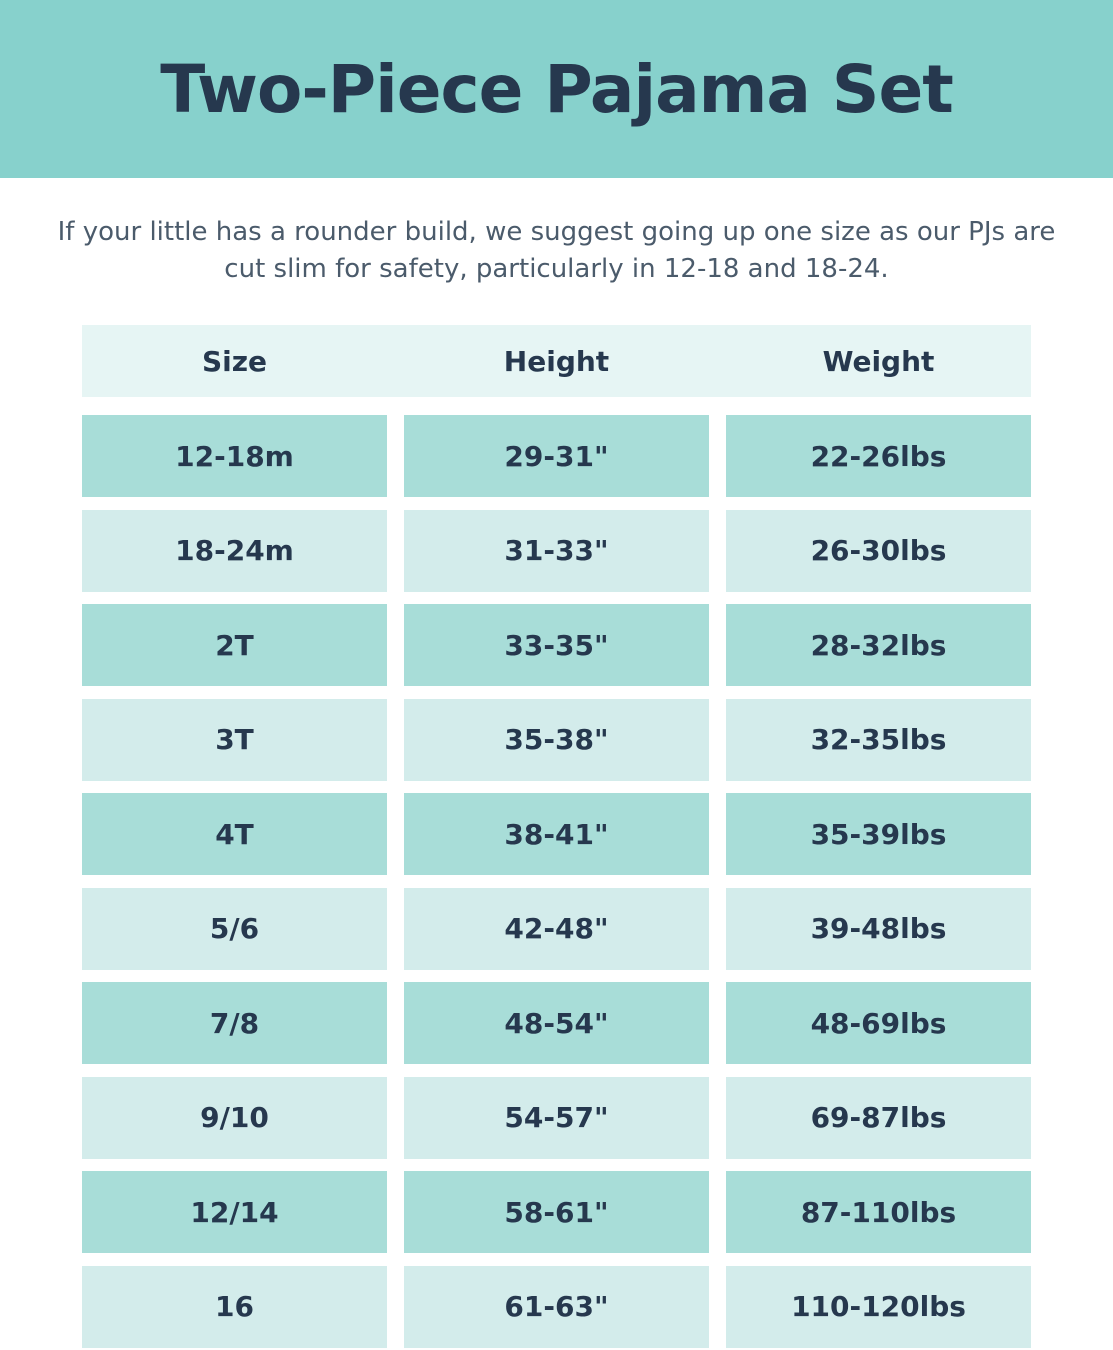 This screenshot has width=1113, height=1350. What do you see at coordinates (556, 456) in the screenshot?
I see `table-cell-height: 29-31"` at bounding box center [556, 456].